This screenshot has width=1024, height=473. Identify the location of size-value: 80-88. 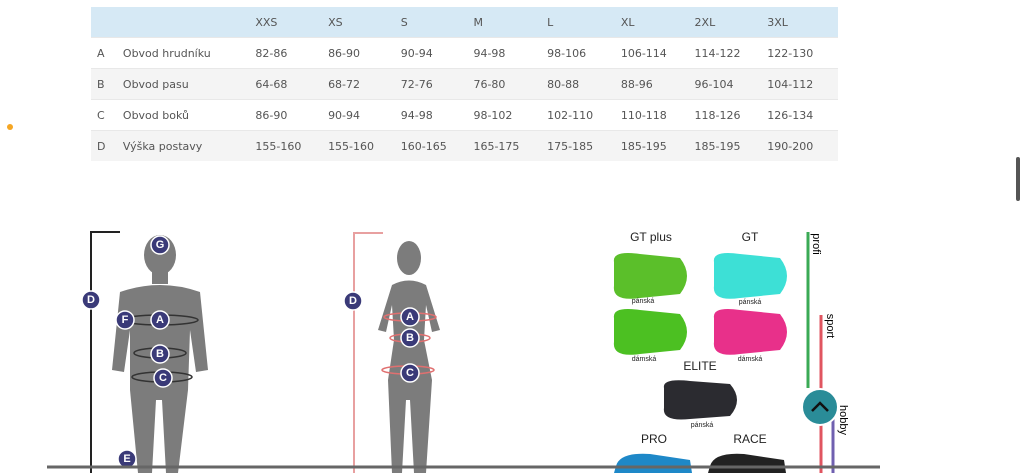
(578, 84).